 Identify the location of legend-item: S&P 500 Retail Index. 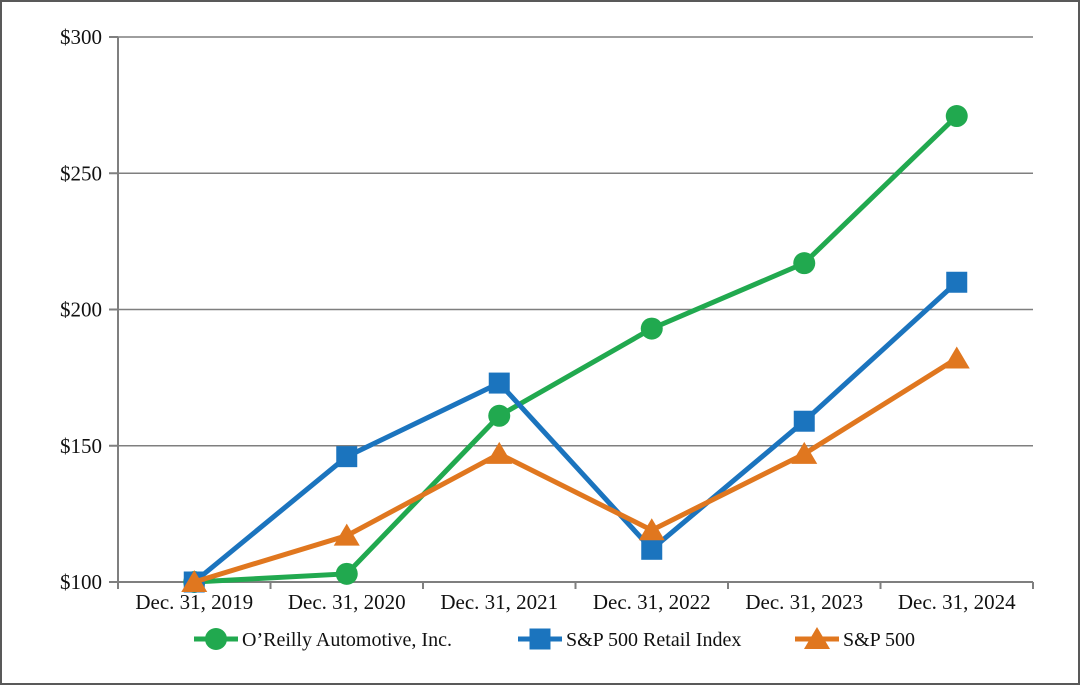
(629, 639).